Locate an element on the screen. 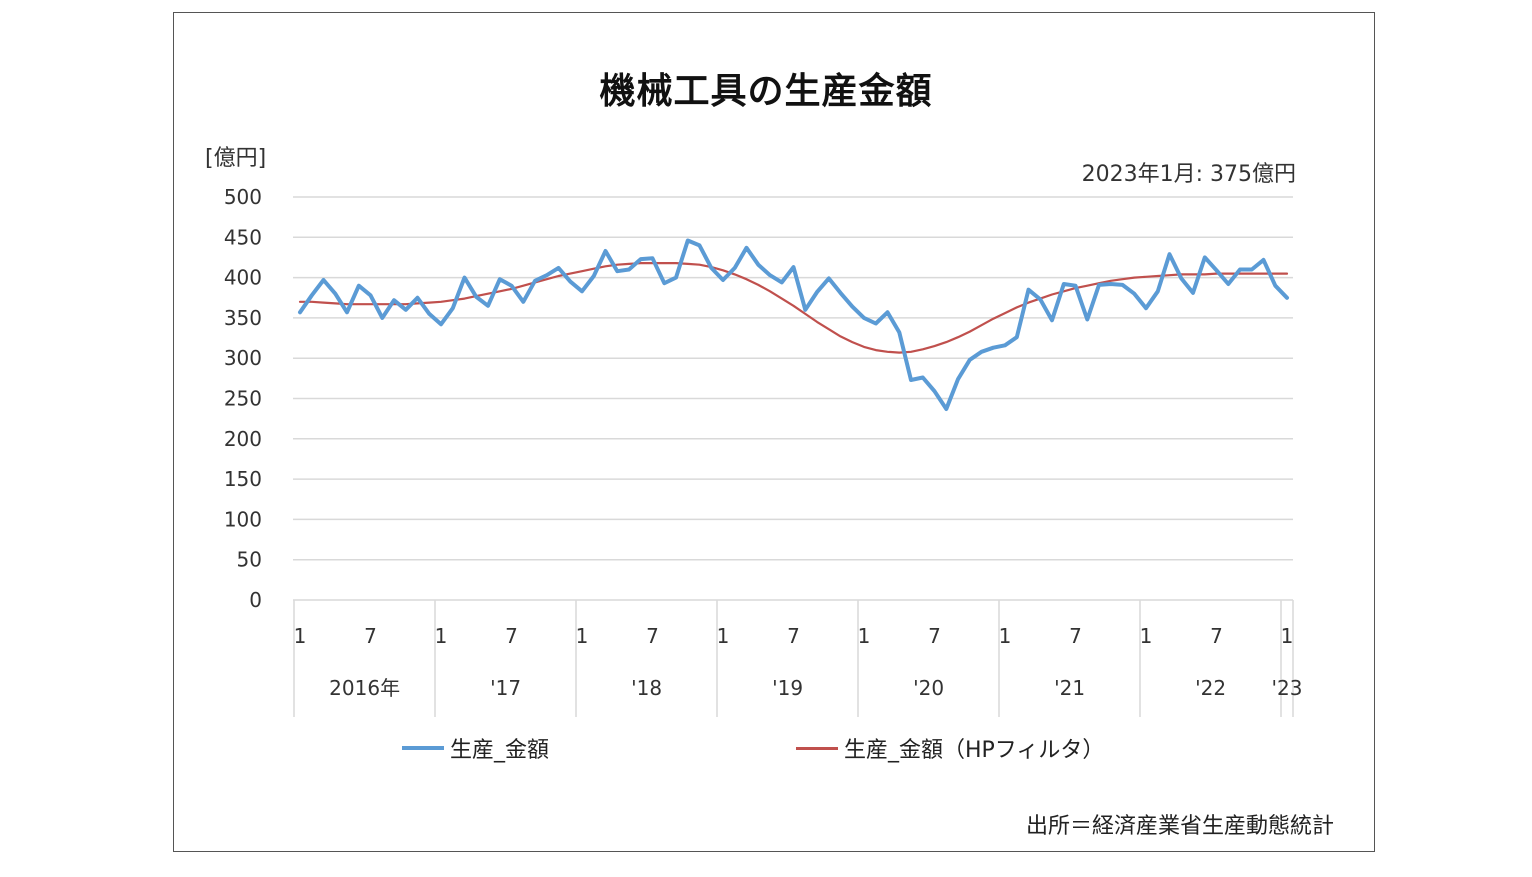 This screenshot has width=1532, height=877. y-tick-label: 200 is located at coordinates (243, 439).